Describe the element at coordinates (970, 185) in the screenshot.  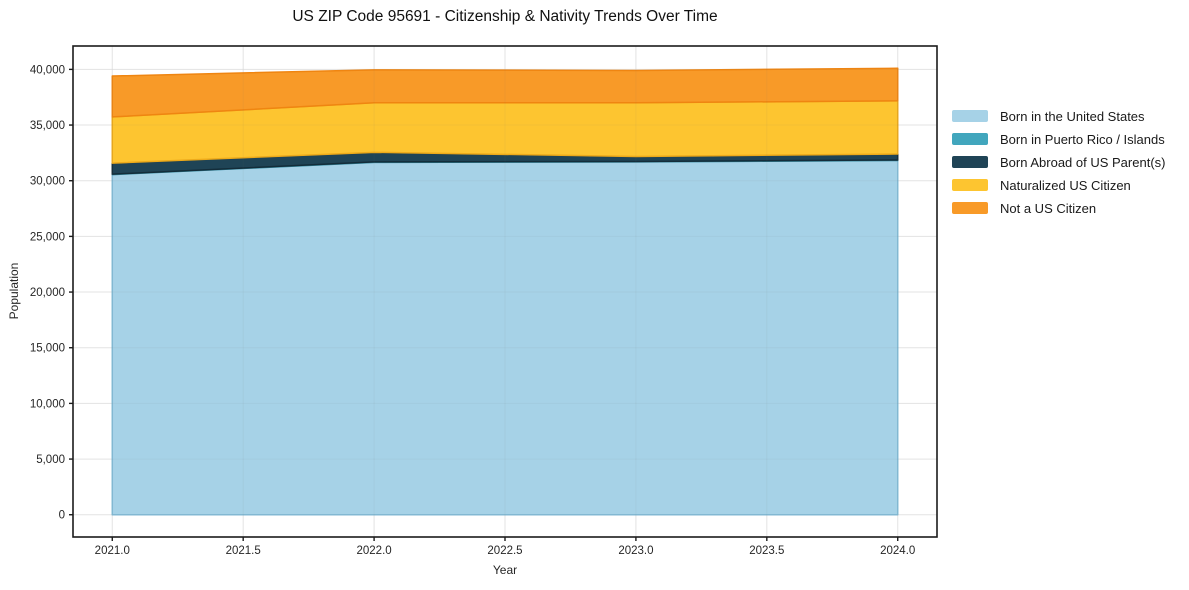
I see `legend-swatch-naturalized` at that location.